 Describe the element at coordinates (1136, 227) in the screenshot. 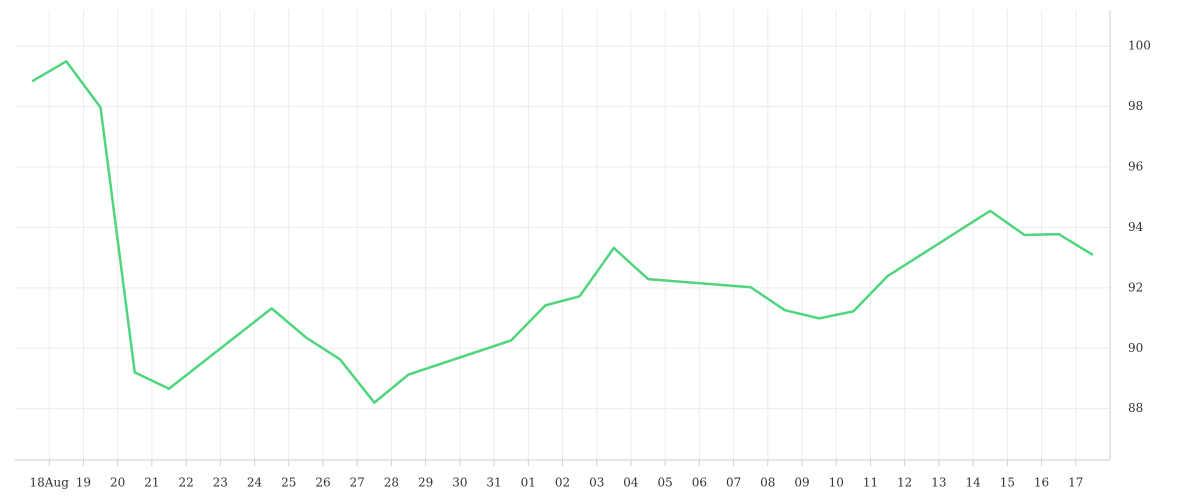

I see `y-tick-label: 94` at that location.